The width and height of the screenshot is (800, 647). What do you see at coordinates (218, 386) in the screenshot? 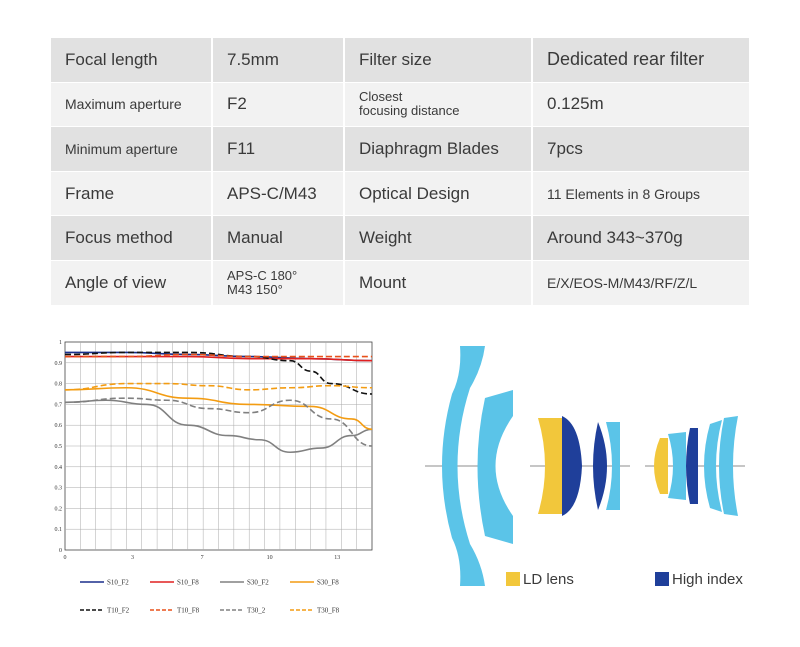
I see `series-line-t30-f8` at bounding box center [218, 386].